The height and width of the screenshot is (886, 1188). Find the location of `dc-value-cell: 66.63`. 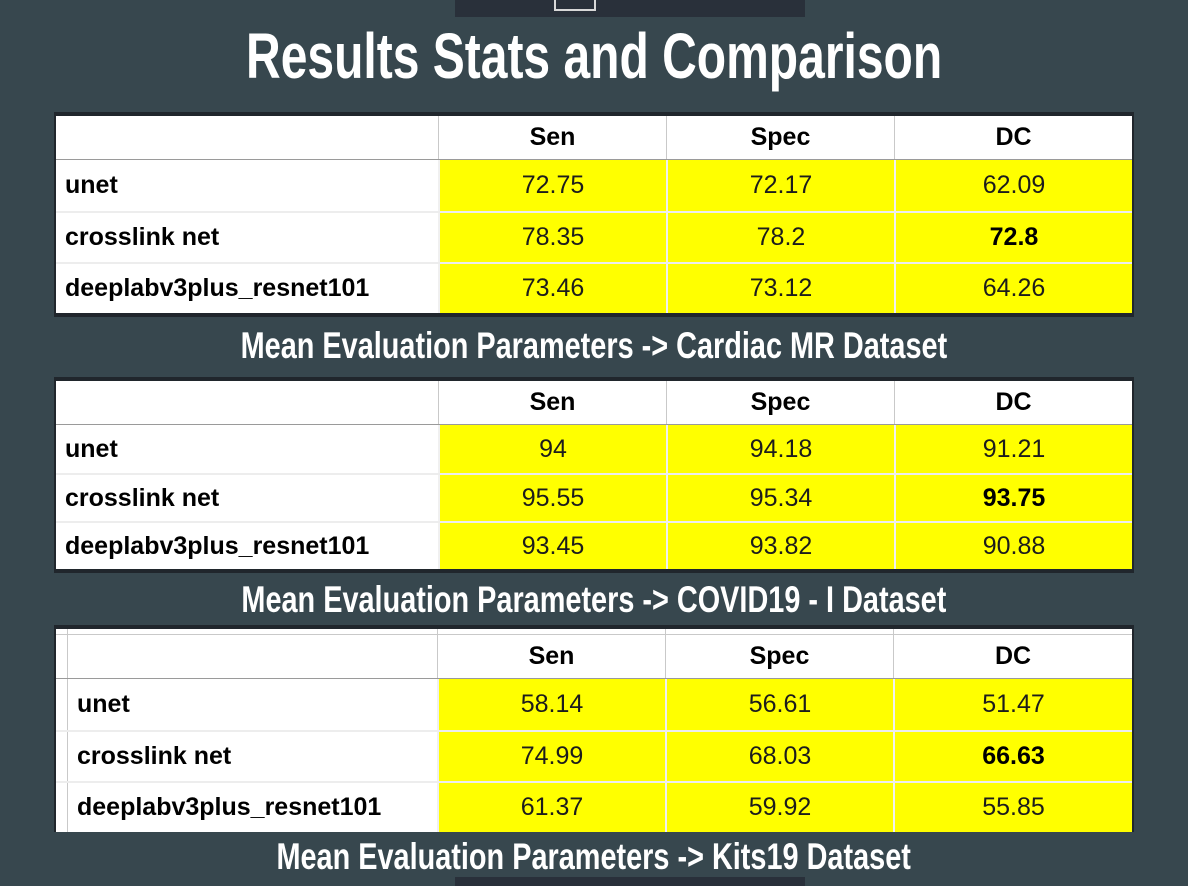

dc-value-cell: 66.63 is located at coordinates (1012, 756).